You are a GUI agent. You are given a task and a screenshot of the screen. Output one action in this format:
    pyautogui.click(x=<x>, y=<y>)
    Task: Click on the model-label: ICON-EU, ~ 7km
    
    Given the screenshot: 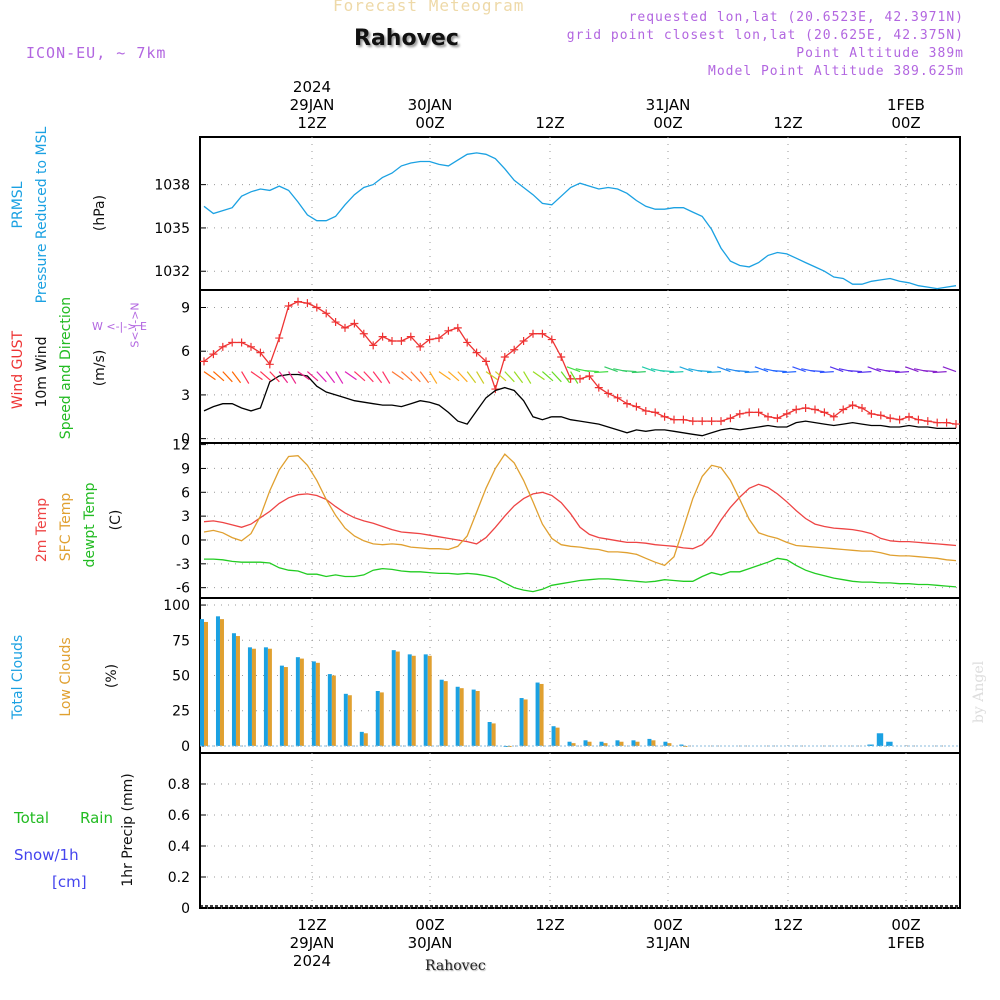 What is the action you would take?
    pyautogui.click(x=96, y=53)
    